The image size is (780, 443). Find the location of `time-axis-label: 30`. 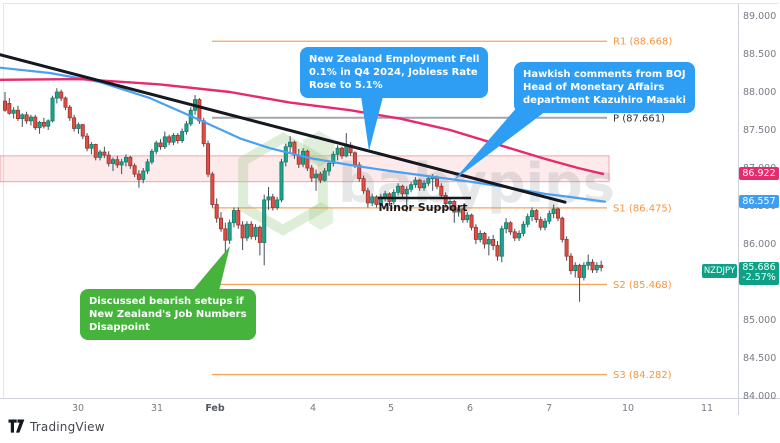

time-axis-label: 30 is located at coordinates (78, 408).